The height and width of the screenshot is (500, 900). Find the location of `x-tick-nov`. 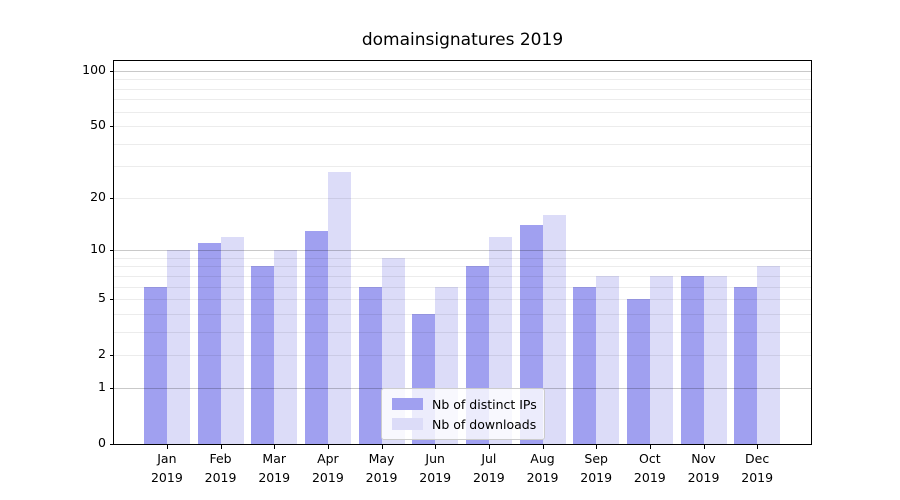

x-tick-nov is located at coordinates (704, 447).